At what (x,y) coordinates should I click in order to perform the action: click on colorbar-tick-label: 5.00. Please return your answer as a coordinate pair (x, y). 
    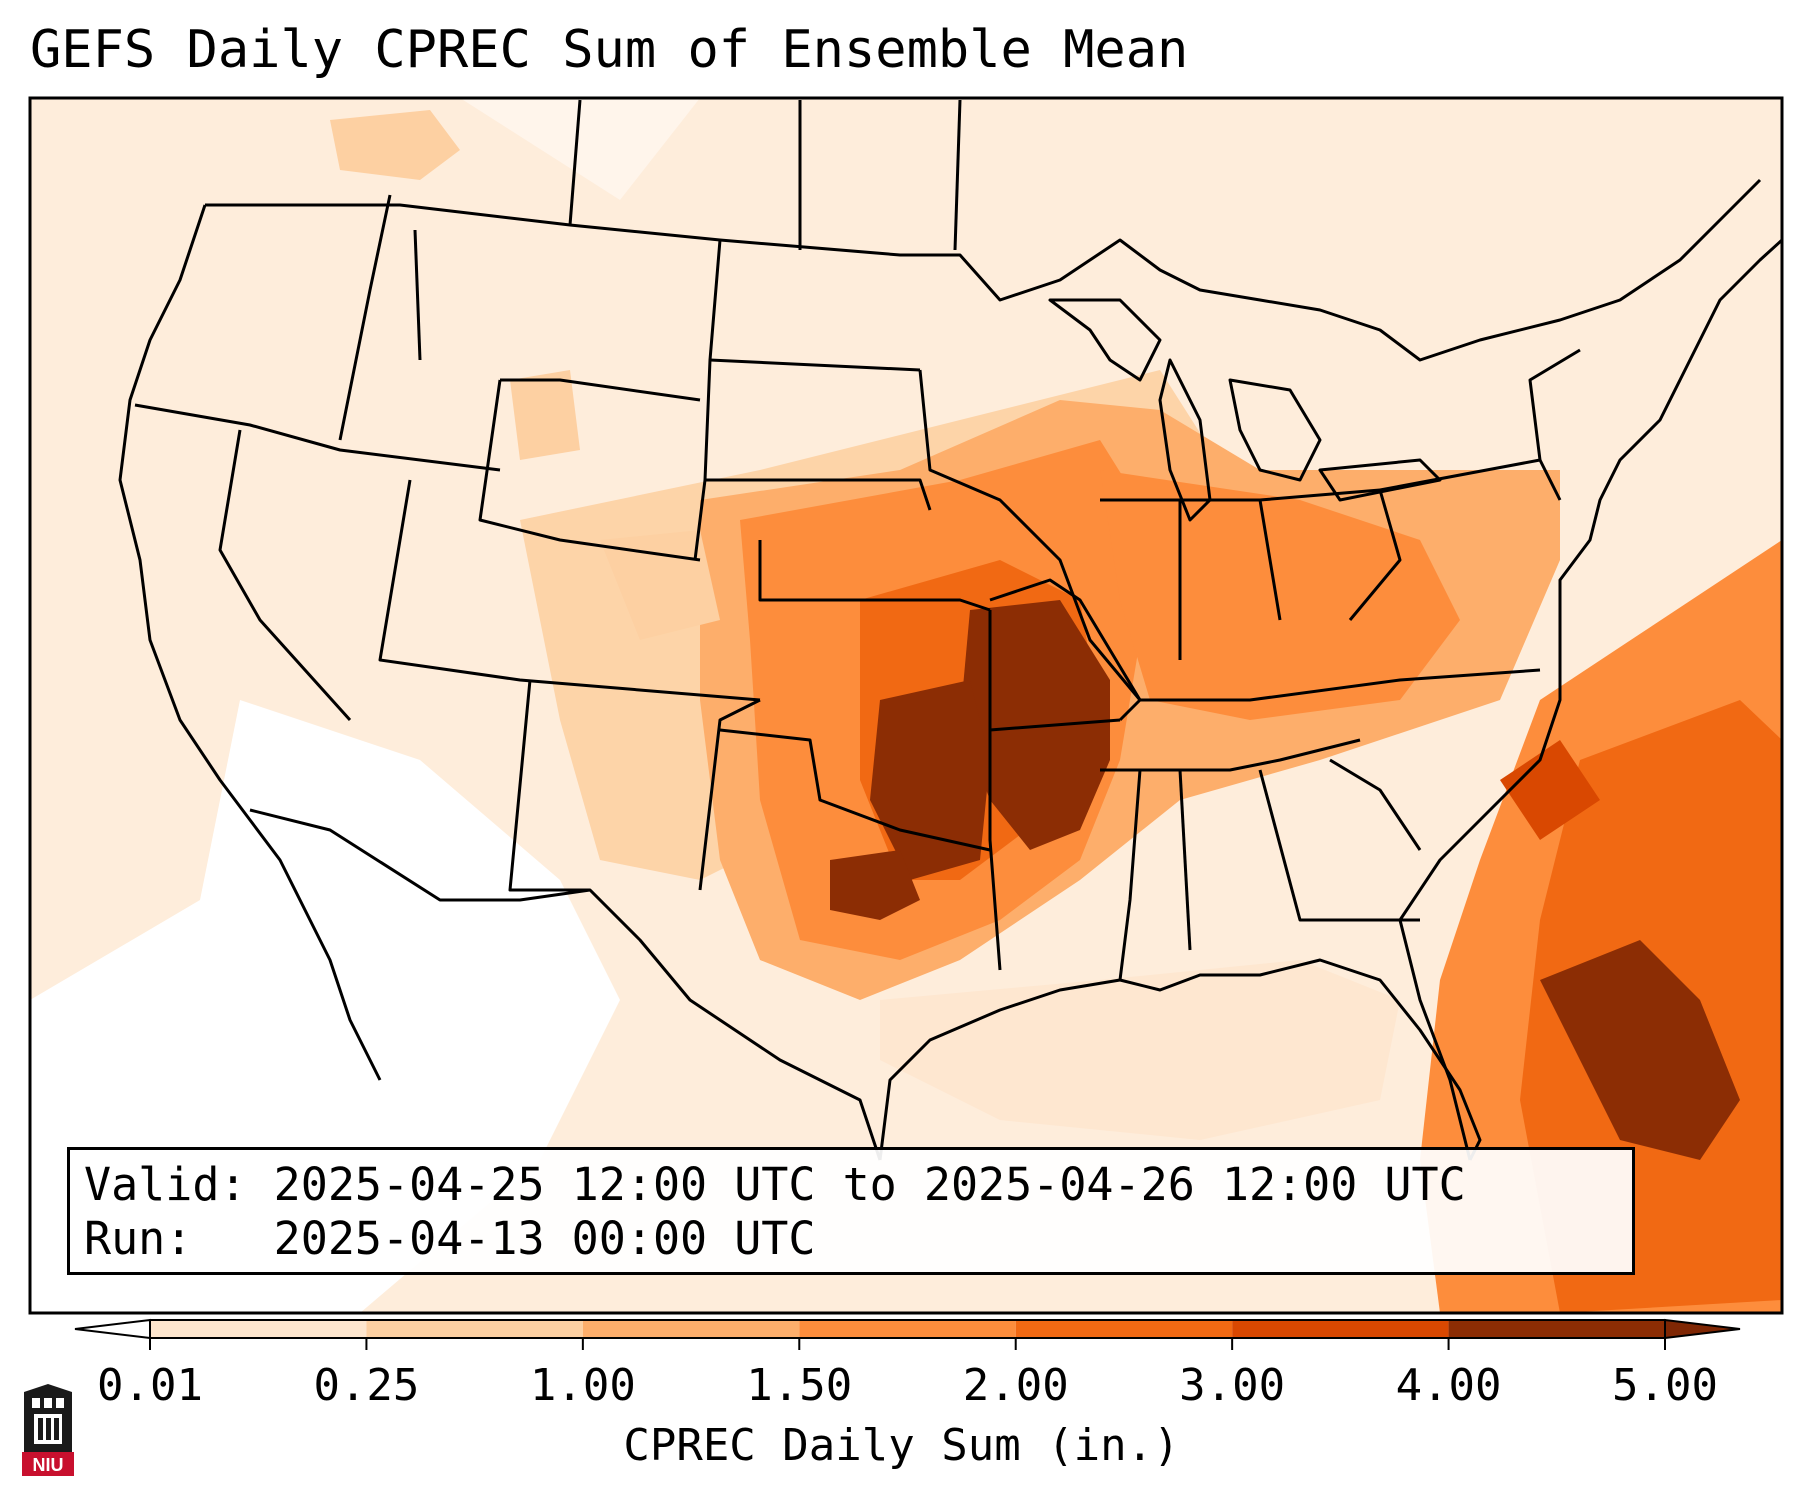
    Looking at the image, I should click on (1665, 1385).